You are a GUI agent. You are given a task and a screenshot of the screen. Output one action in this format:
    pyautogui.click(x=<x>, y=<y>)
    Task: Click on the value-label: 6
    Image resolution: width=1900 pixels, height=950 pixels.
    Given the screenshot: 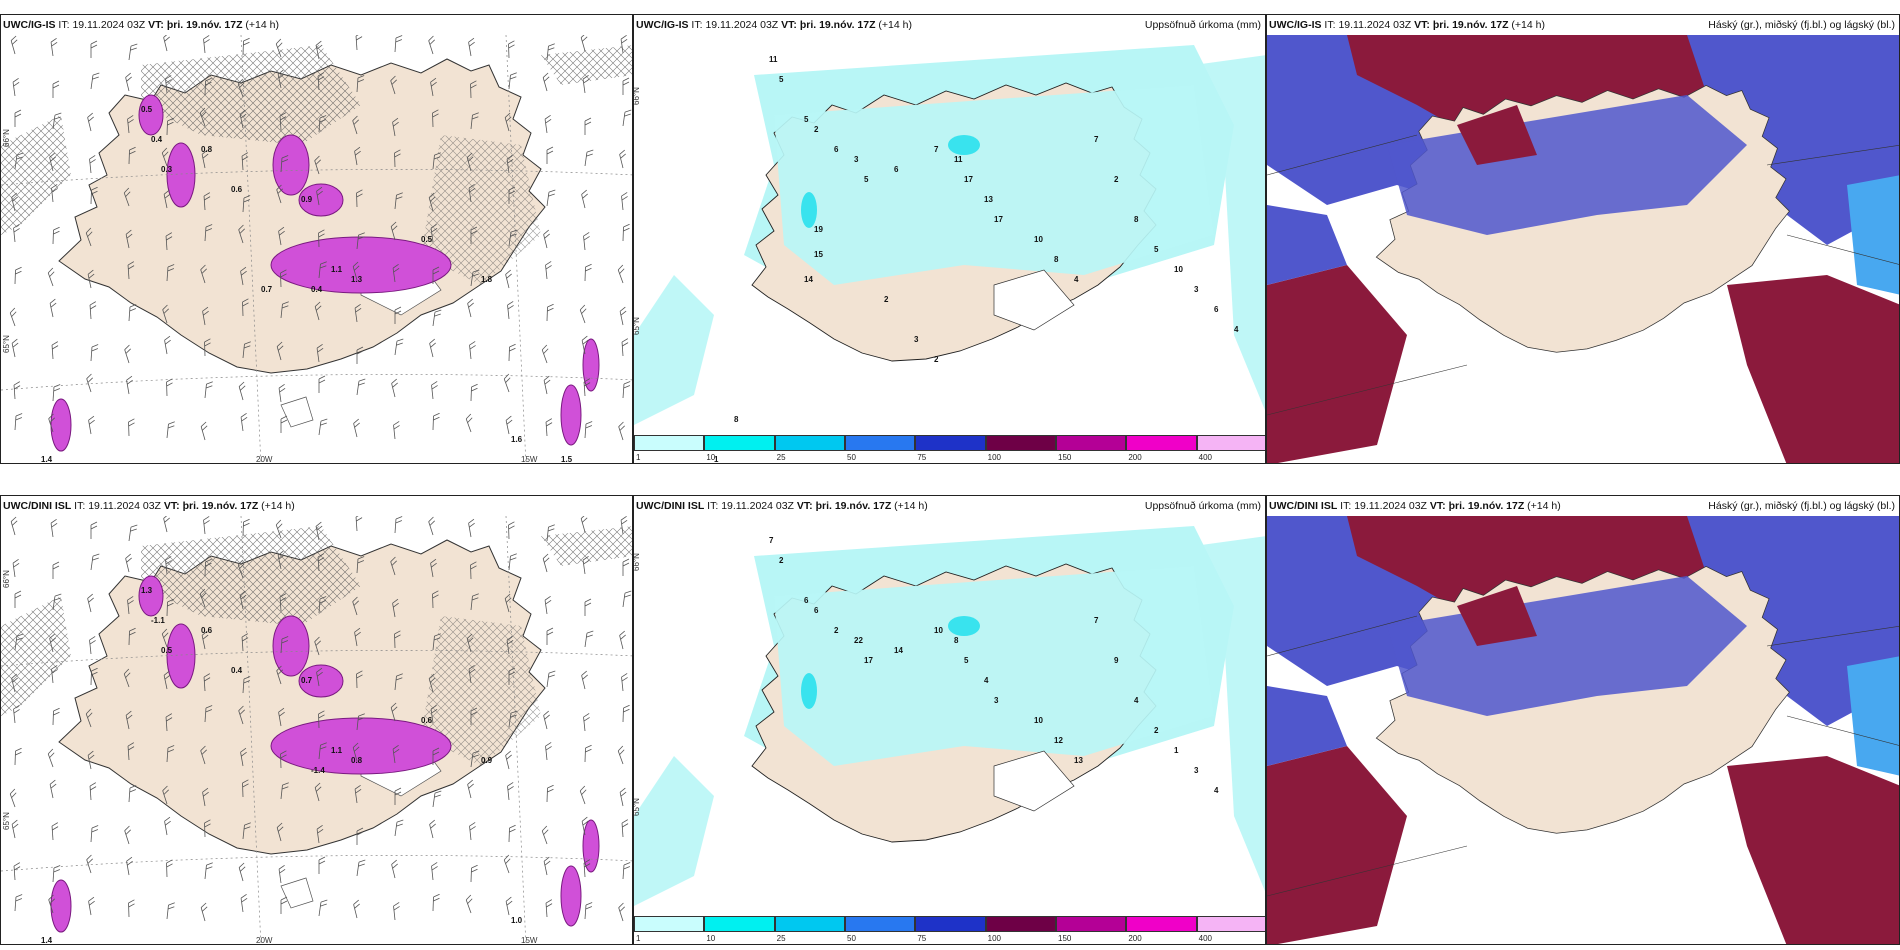 What is the action you would take?
    pyautogui.click(x=816, y=610)
    